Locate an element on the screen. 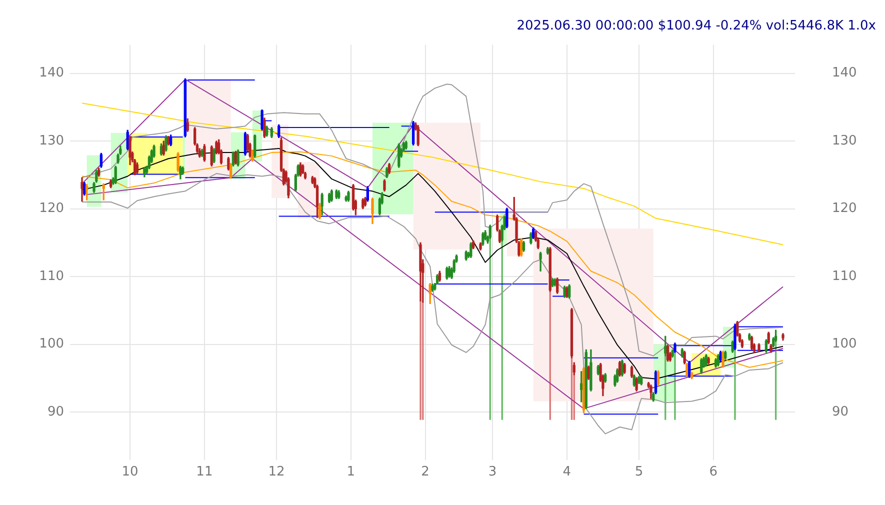 The image size is (885, 505). y-tick-label: 120 is located at coordinates (51, 208).